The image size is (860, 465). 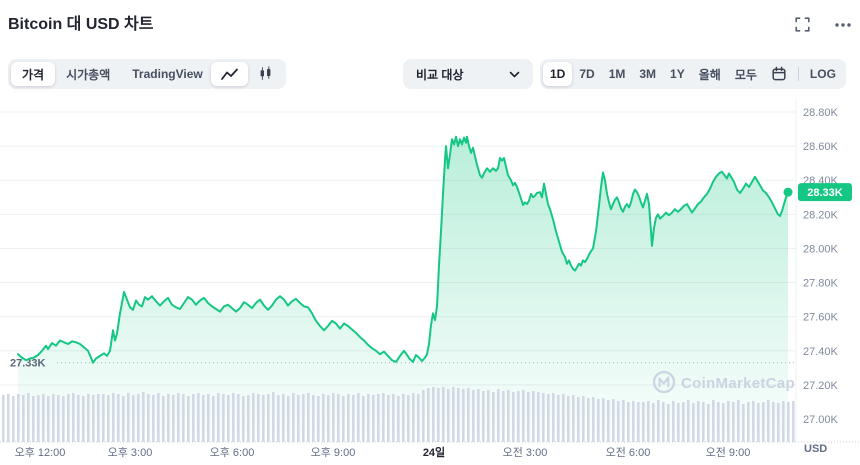 What do you see at coordinates (647, 74) in the screenshot?
I see `range-3m: 3M` at bounding box center [647, 74].